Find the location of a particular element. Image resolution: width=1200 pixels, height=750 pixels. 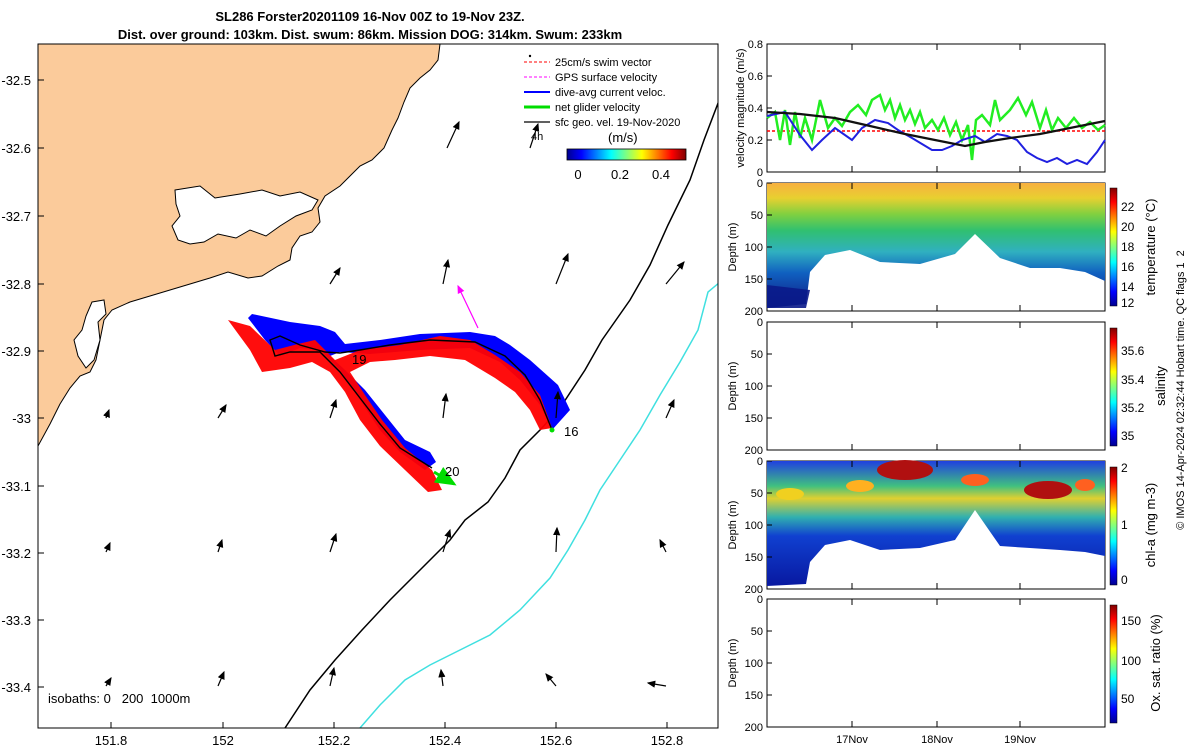

map-y-tick-label: -33.2 is located at coordinates (16, 553).